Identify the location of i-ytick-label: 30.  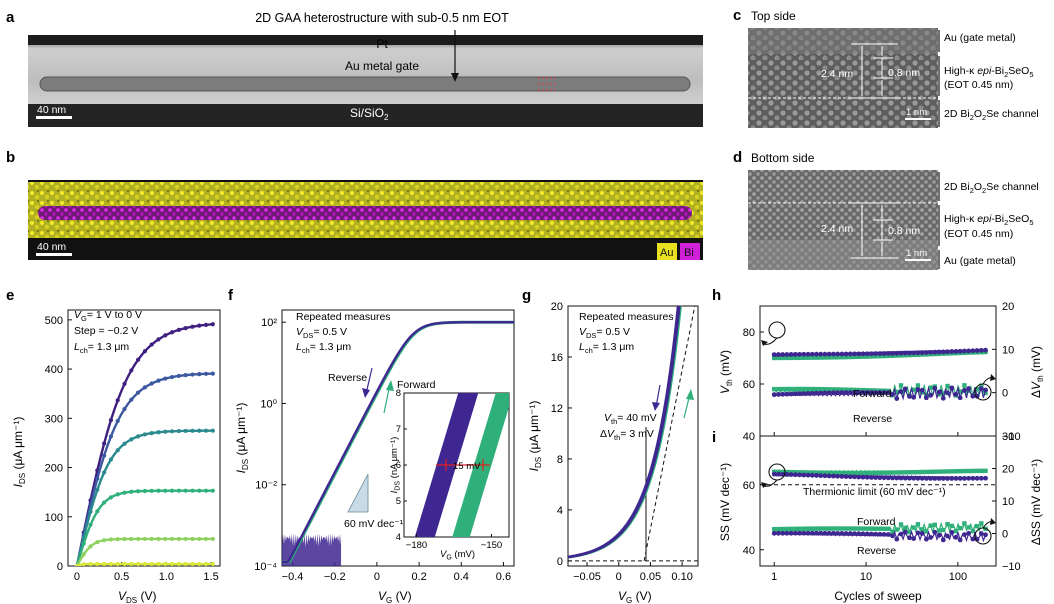
(1008, 437).